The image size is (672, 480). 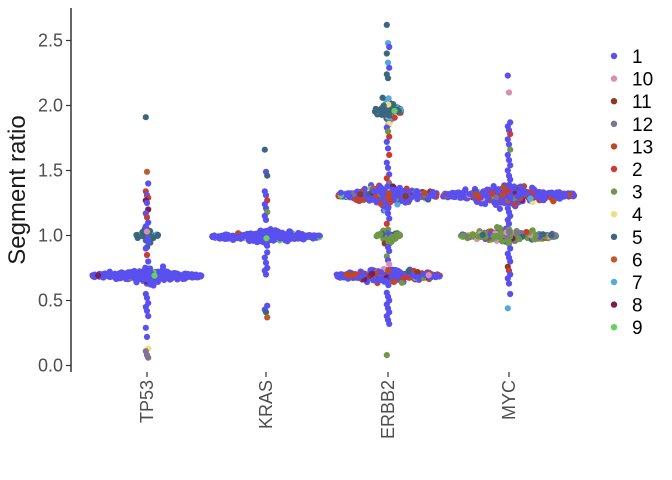 I want to click on legend-label: 1, so click(x=637, y=57).